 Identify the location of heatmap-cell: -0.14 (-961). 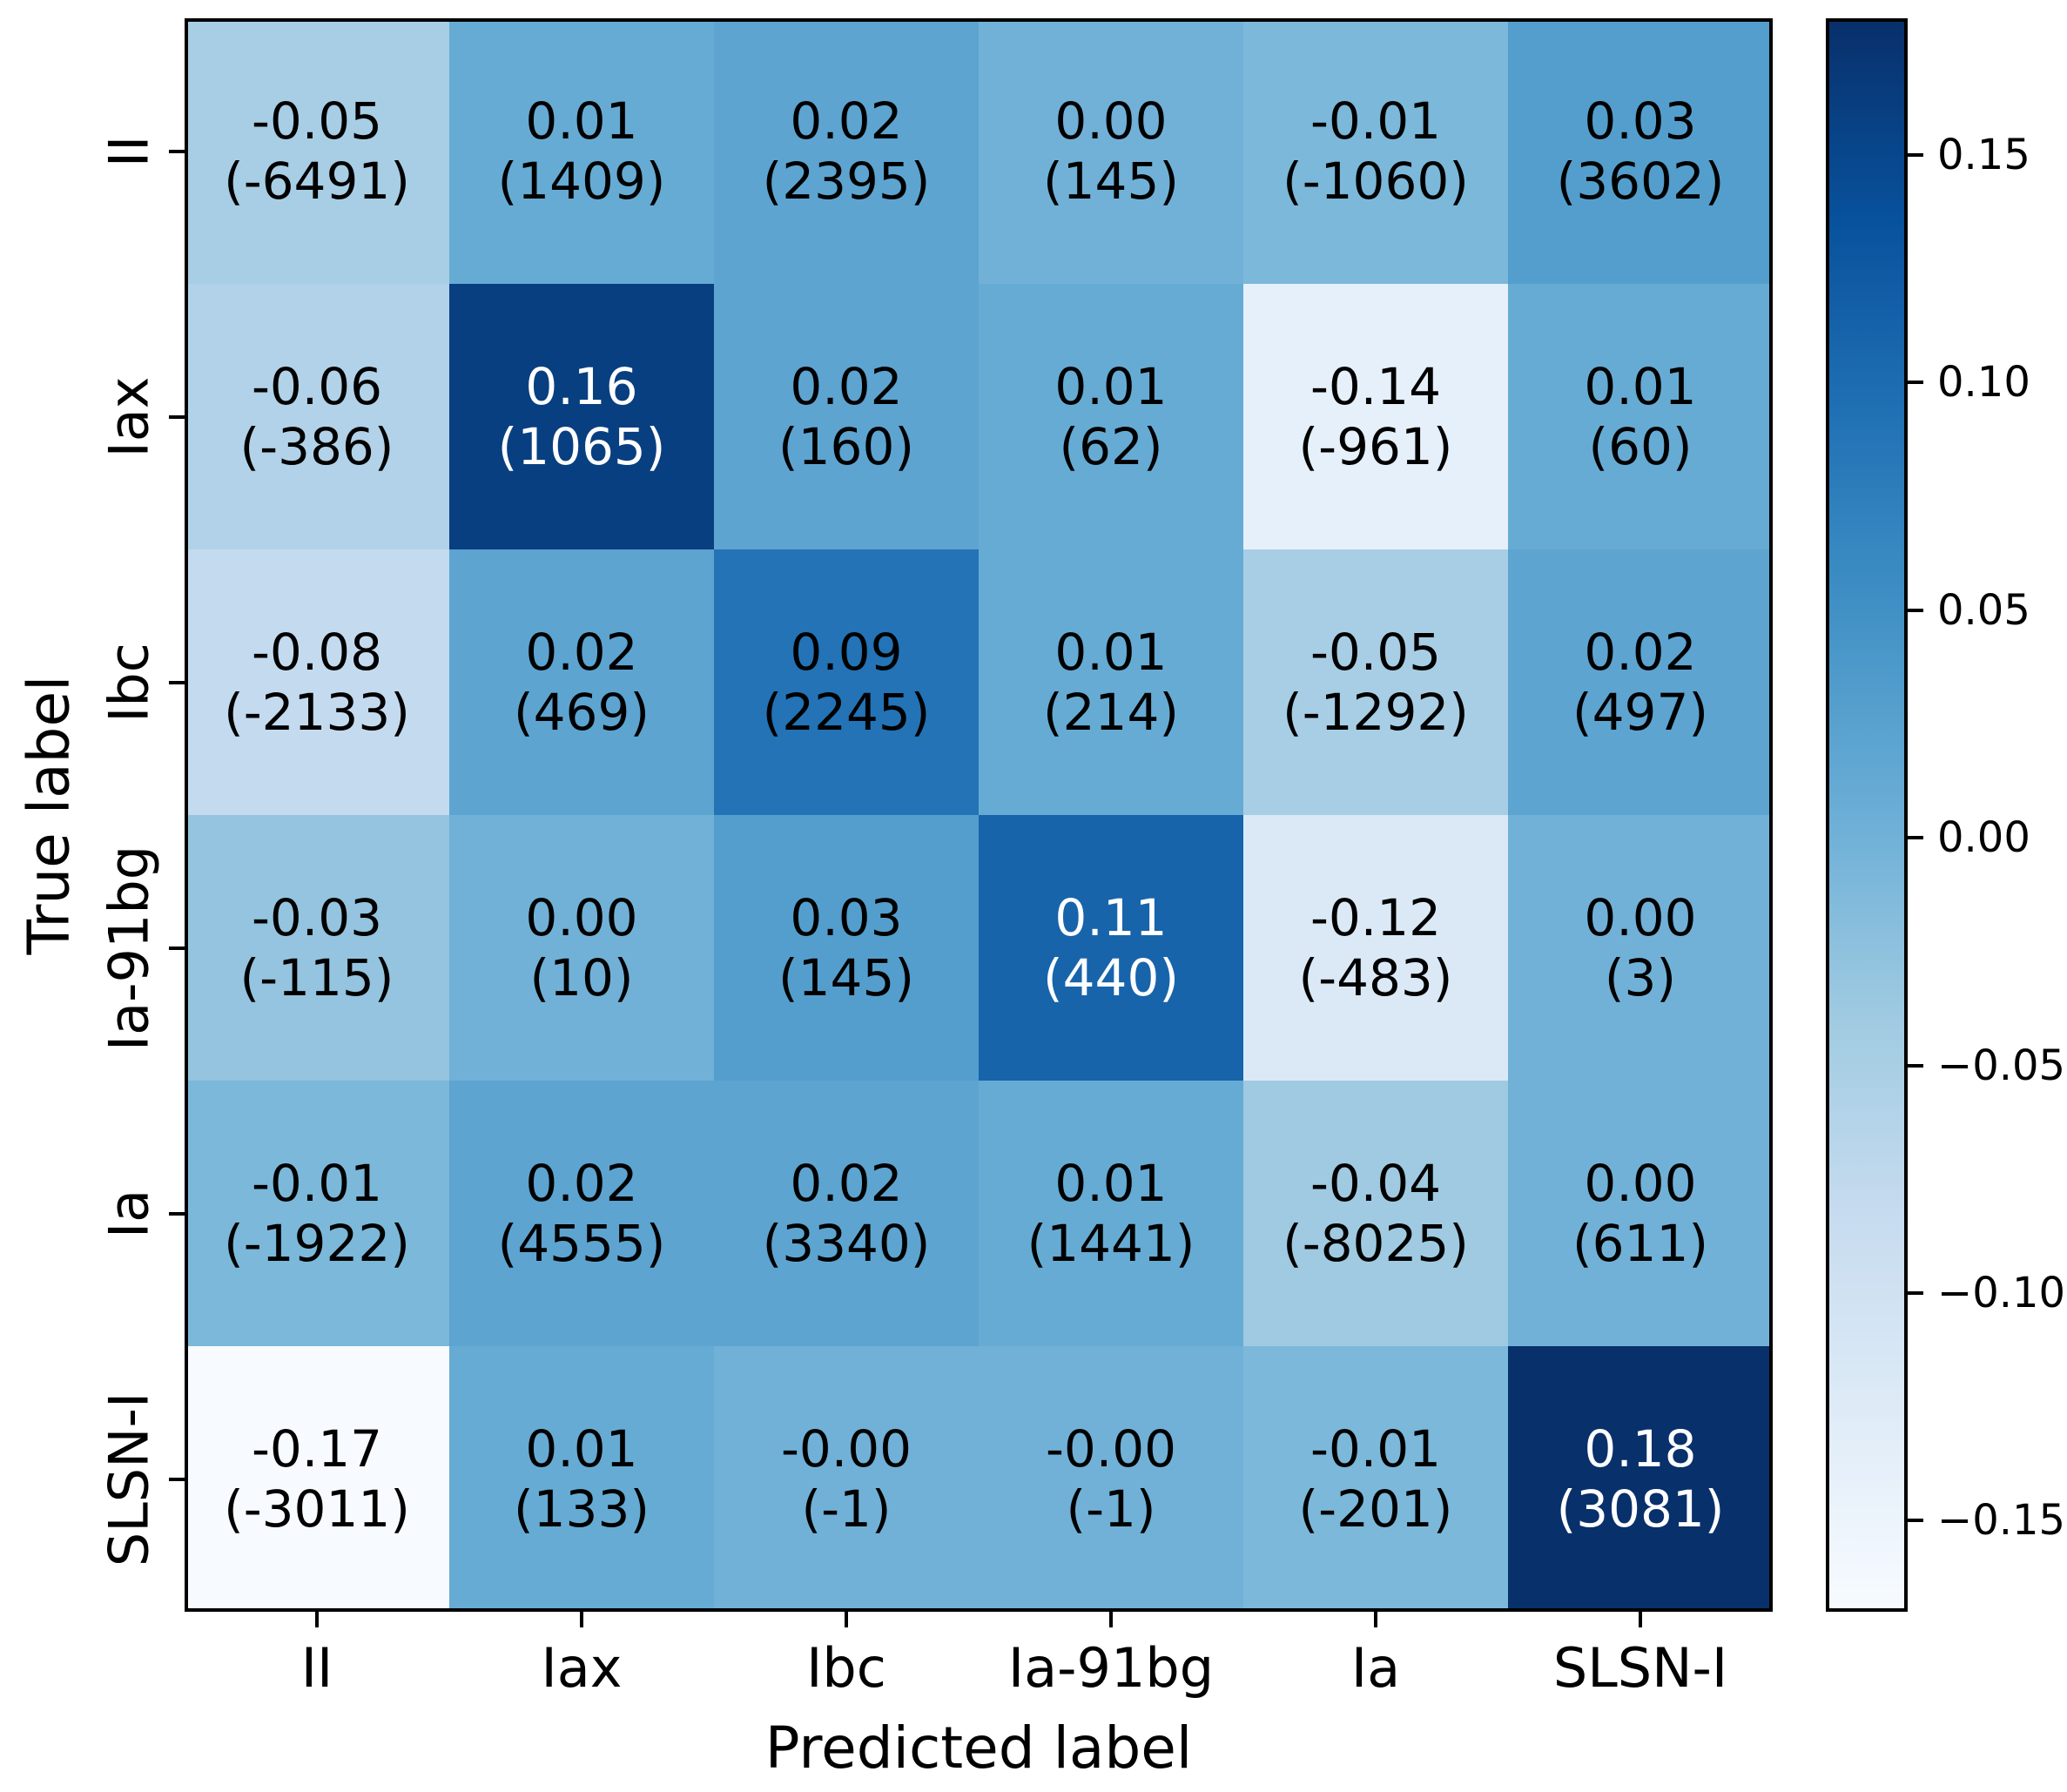
(1375, 416).